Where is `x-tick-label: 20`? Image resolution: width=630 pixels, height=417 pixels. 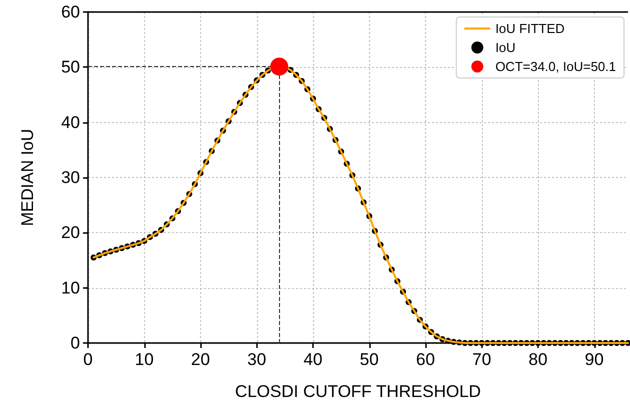 x-tick-label: 20 is located at coordinates (200, 359).